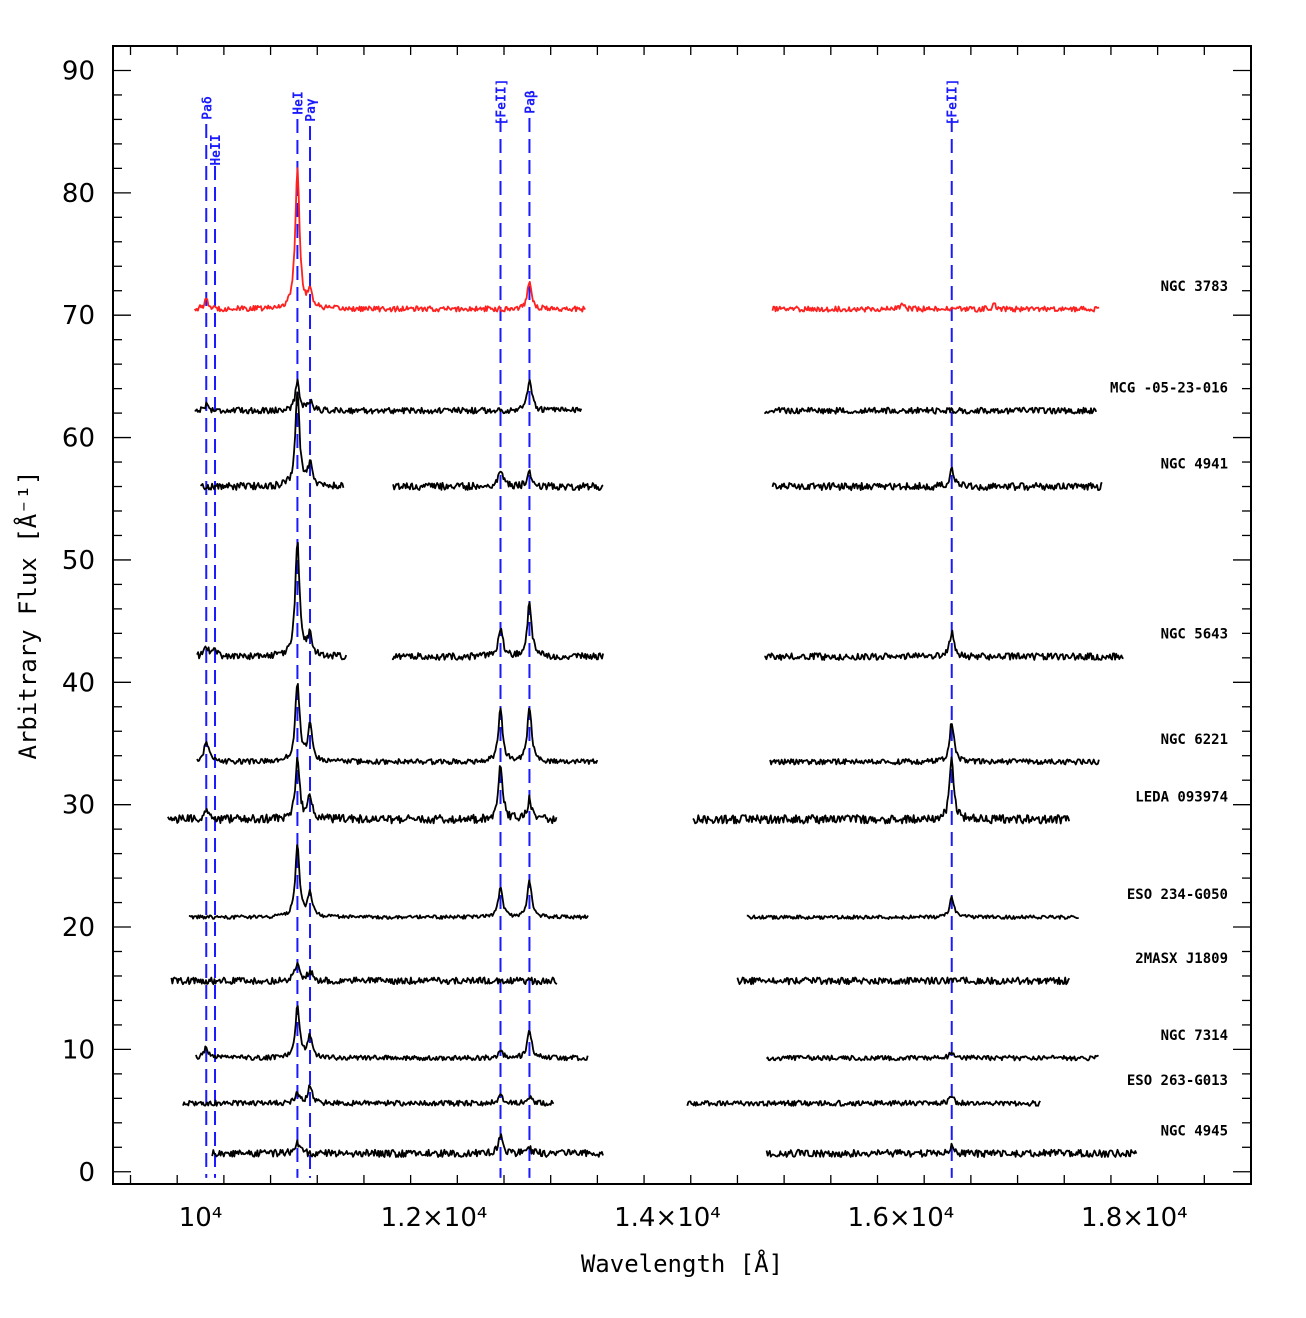 The width and height of the screenshot is (1306, 1318). I want to click on spectrum-series: NGC 3783, so click(710, 240).